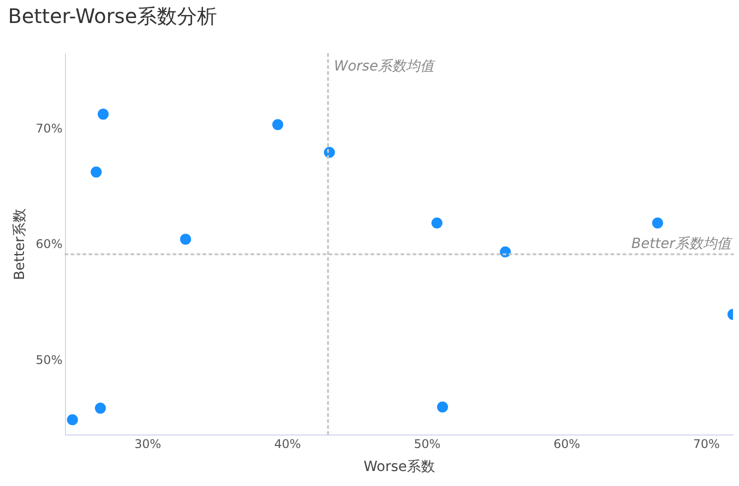 The image size is (739, 486). I want to click on x-tick-label: 40%, so click(287, 444).